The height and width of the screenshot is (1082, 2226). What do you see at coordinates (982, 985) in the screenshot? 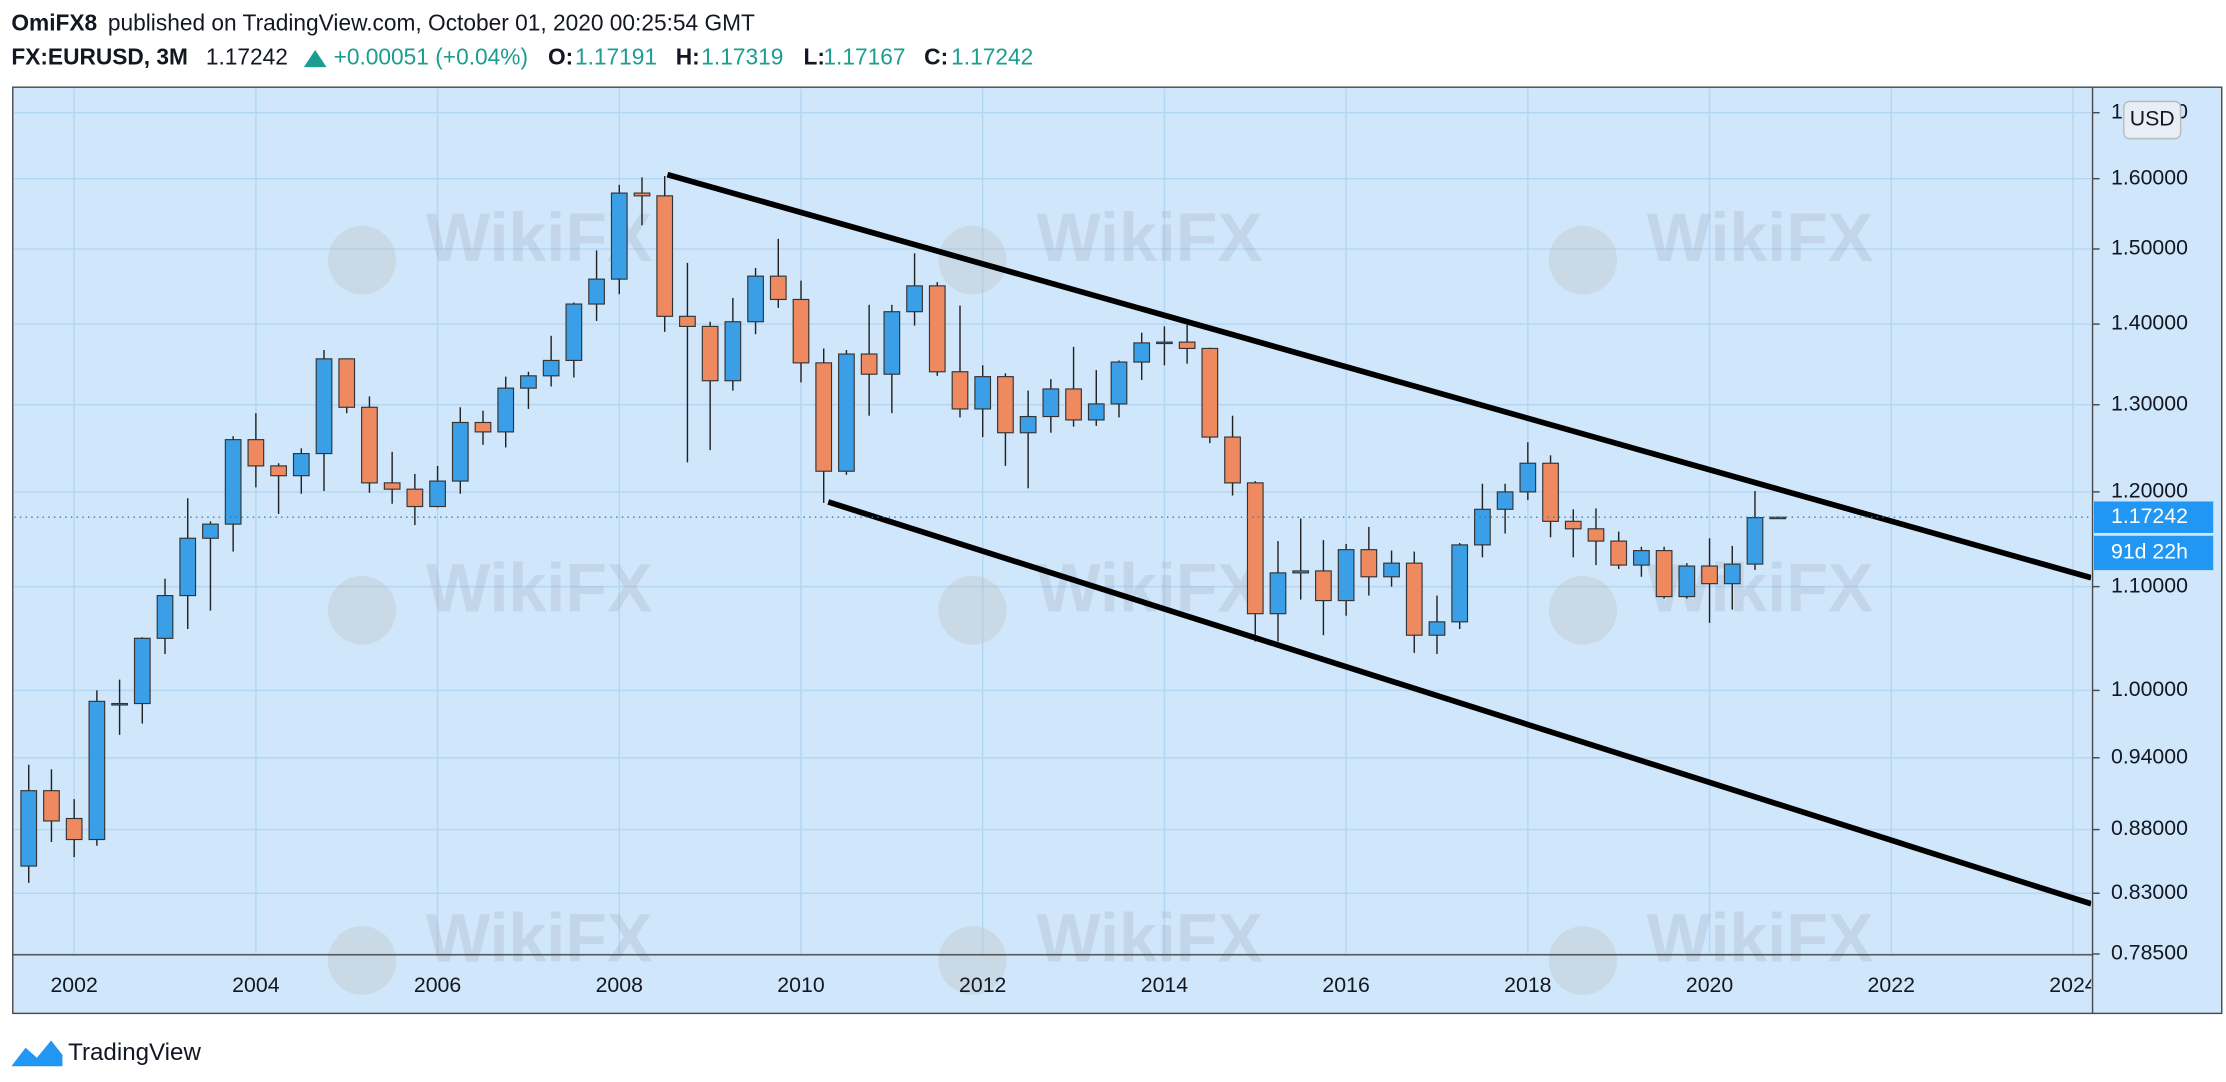
I see `x-tick-label: 2012` at bounding box center [982, 985].